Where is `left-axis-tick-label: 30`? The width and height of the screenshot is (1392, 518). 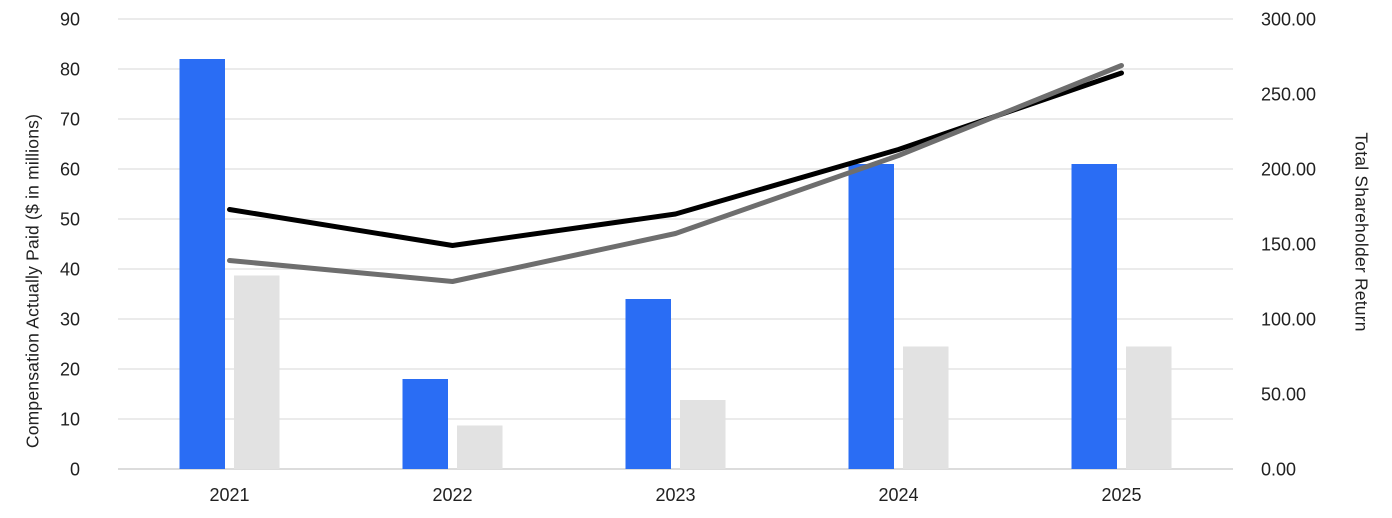 left-axis-tick-label: 30 is located at coordinates (70, 320).